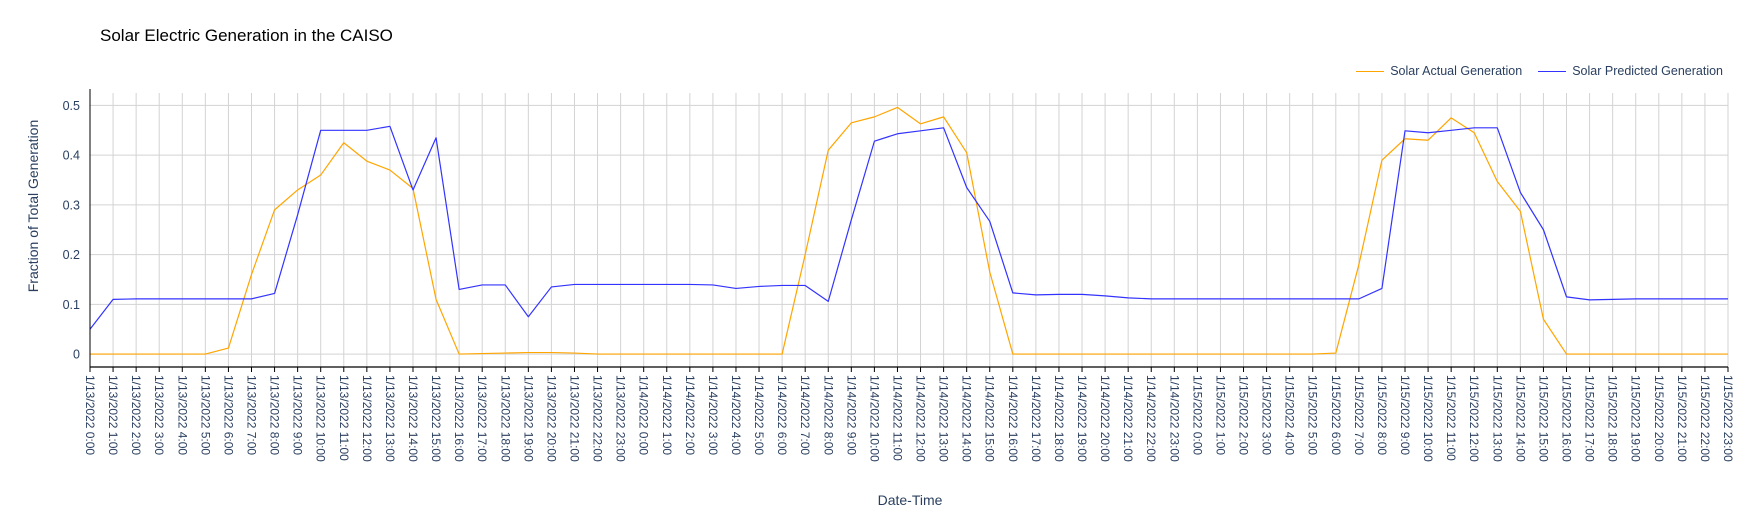  I want to click on x-tick-label: 1/13/2022 12:00, so click(367, 418).